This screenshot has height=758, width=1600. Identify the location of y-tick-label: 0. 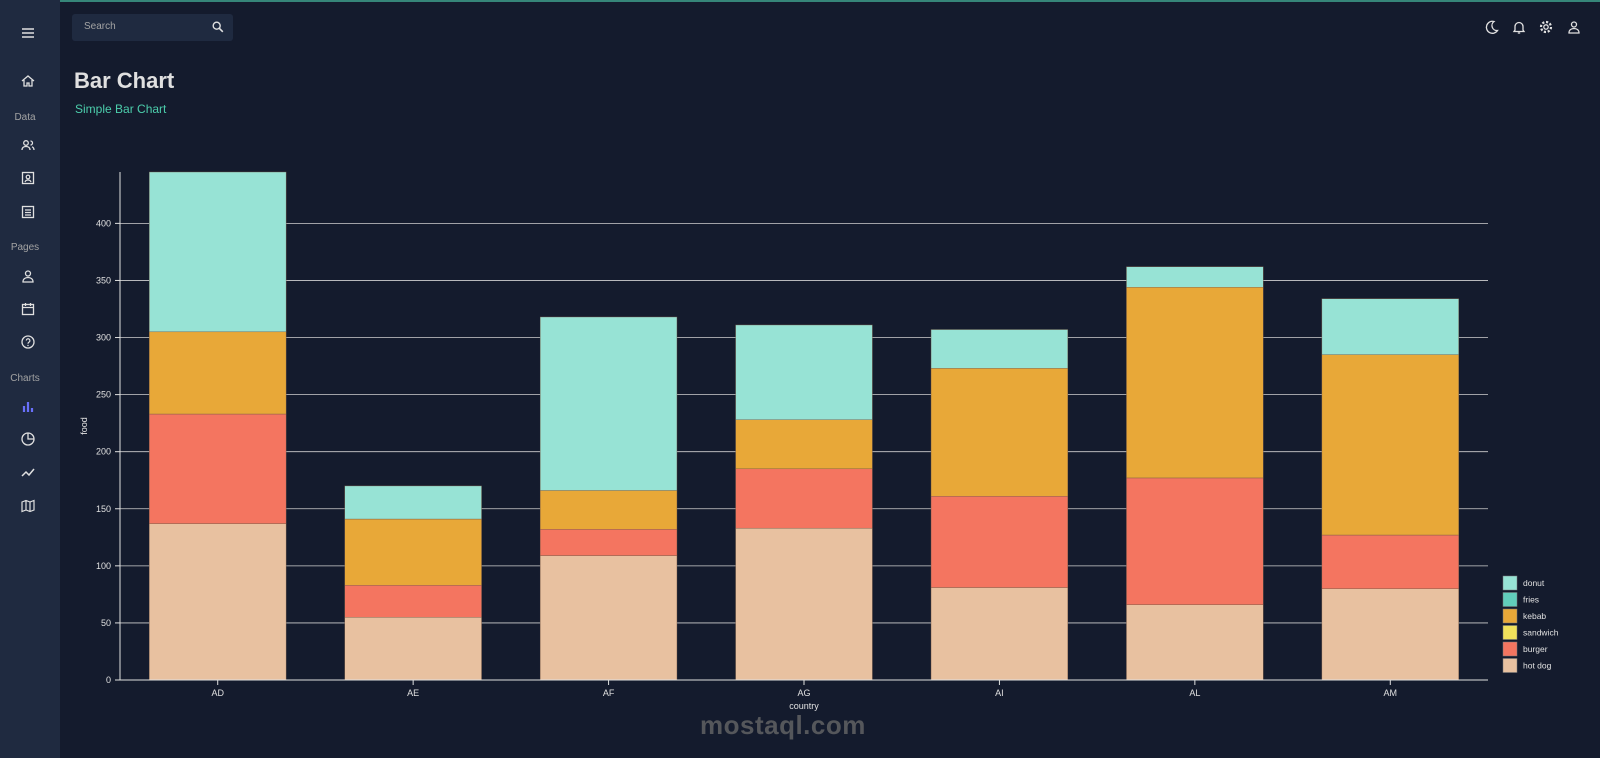
(108, 680).